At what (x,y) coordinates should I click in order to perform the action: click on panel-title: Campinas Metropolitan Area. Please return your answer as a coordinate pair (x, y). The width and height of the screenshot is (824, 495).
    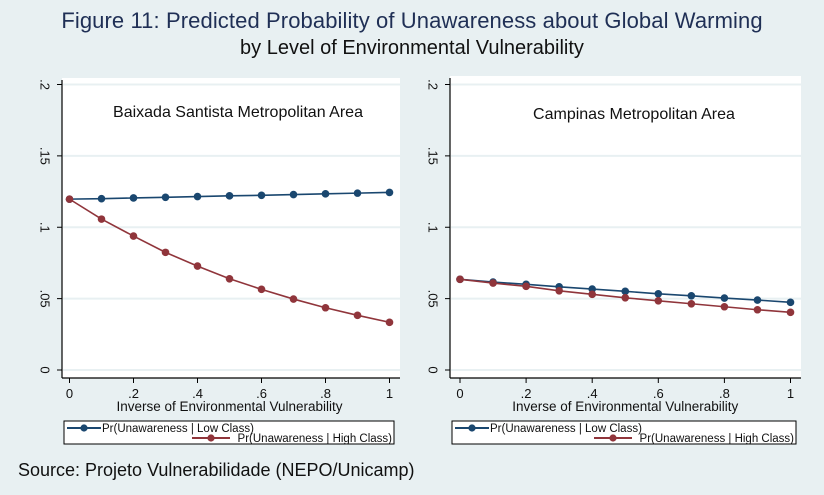
    Looking at the image, I should click on (634, 114).